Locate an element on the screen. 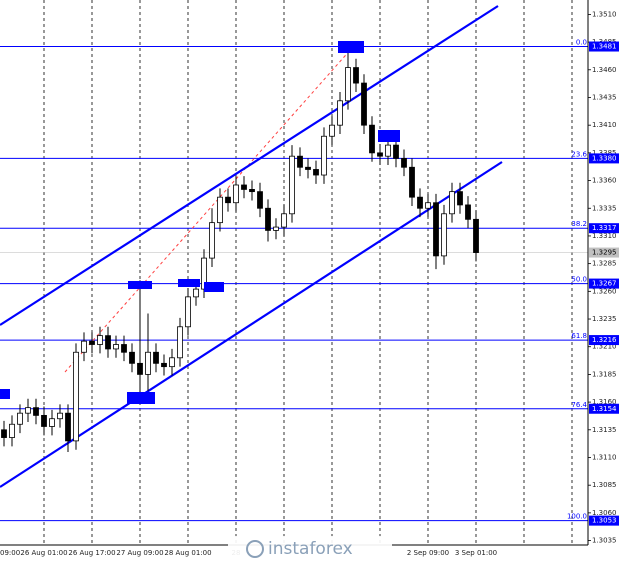 The height and width of the screenshot is (563, 620). fib-ratio-label: 50.0 is located at coordinates (579, 280).